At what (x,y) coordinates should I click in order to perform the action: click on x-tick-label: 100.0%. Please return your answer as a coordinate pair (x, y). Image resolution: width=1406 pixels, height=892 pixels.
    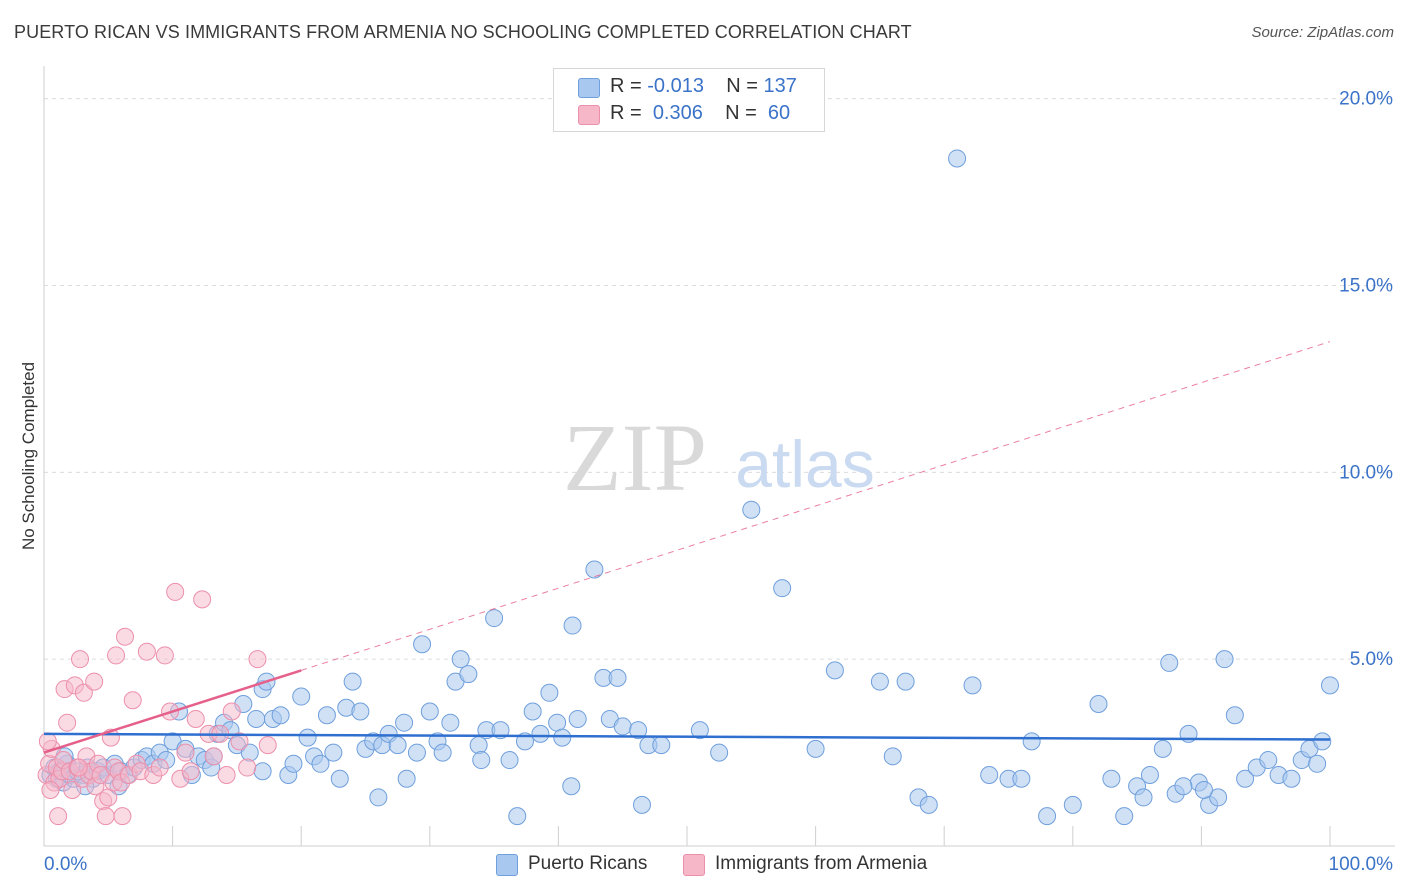
    Looking at the image, I should click on (1361, 864).